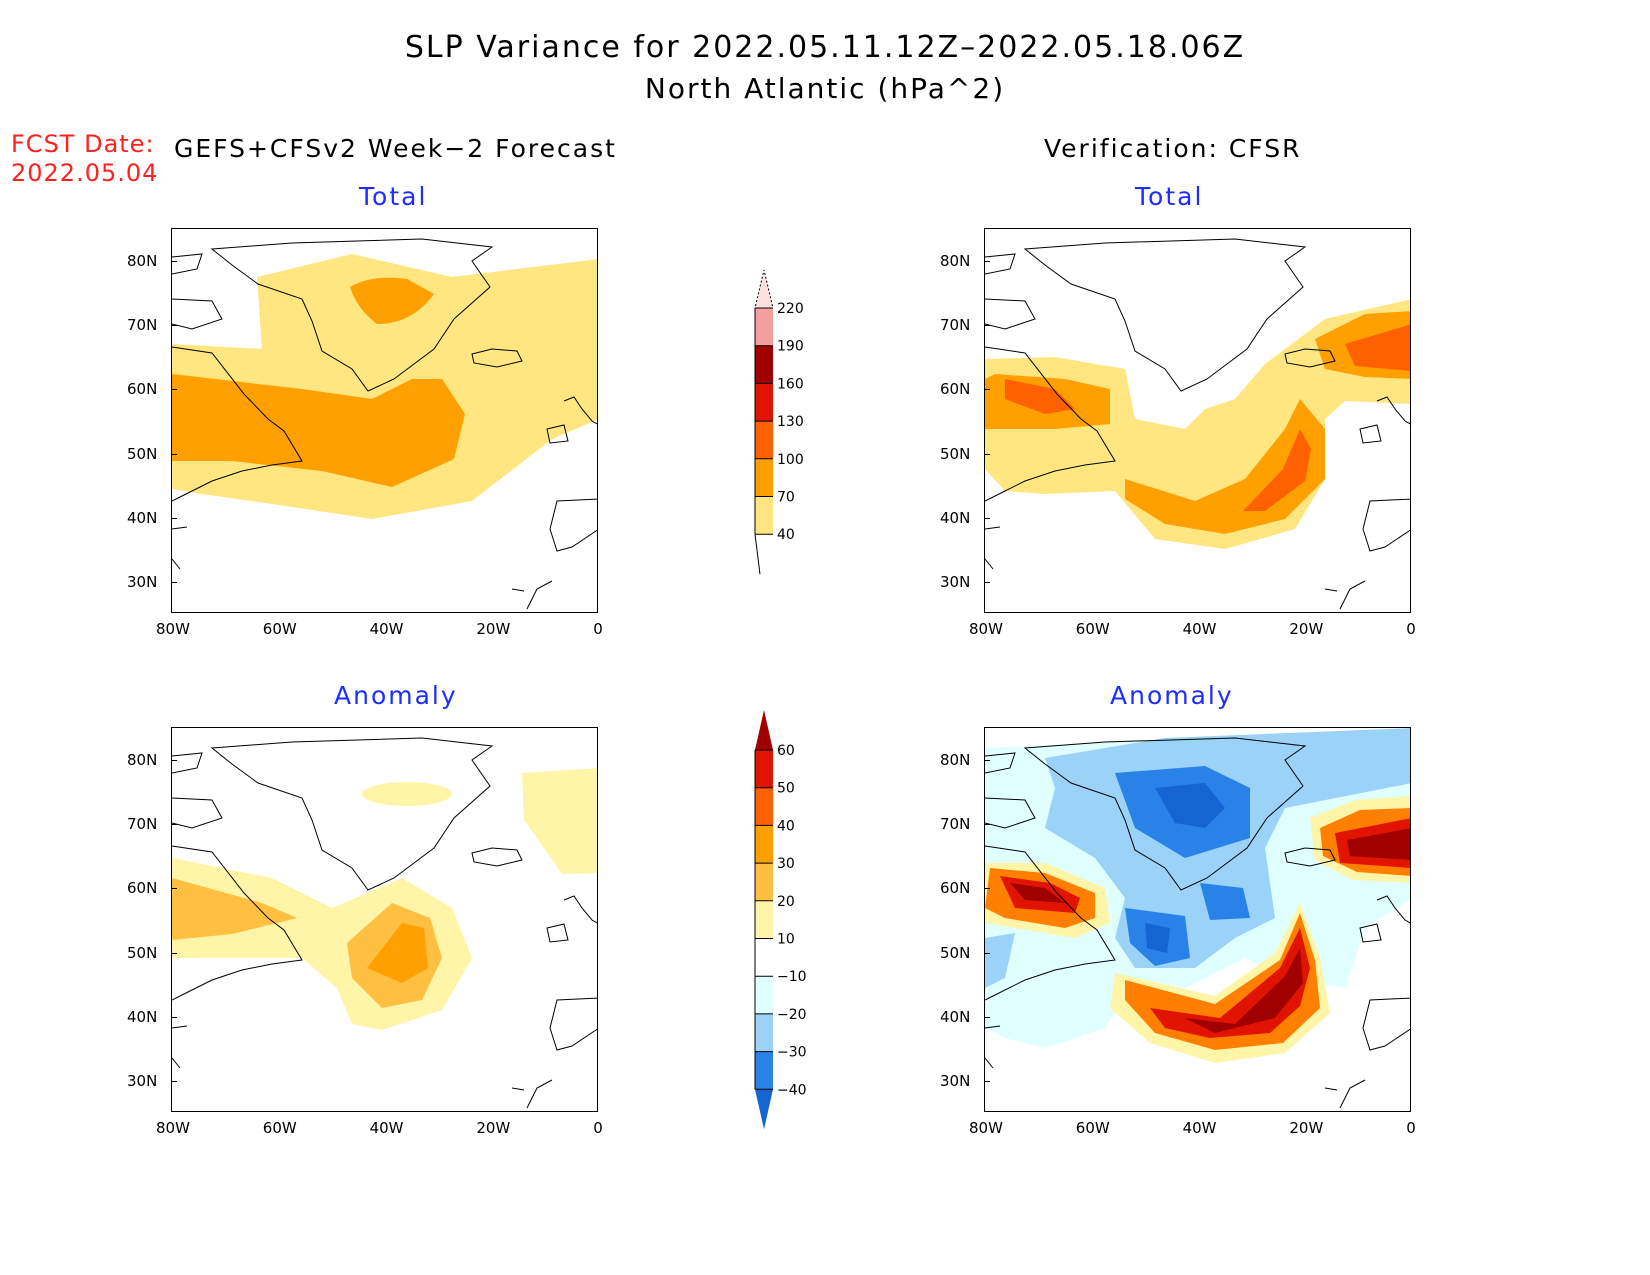 The image size is (1650, 1275). Describe the element at coordinates (786, 751) in the screenshot. I see `colorbar-label: 60` at that location.